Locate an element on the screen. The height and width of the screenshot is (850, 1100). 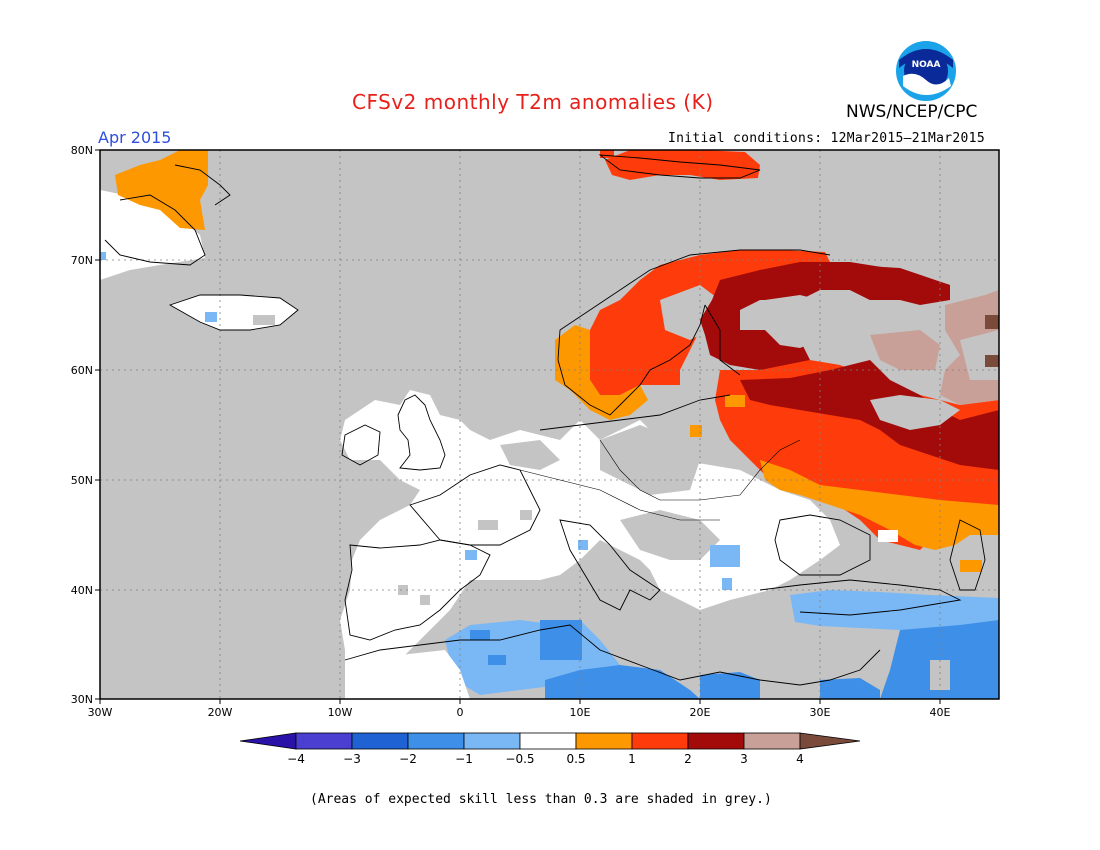
lat-label: 30N is located at coordinates (82, 699).